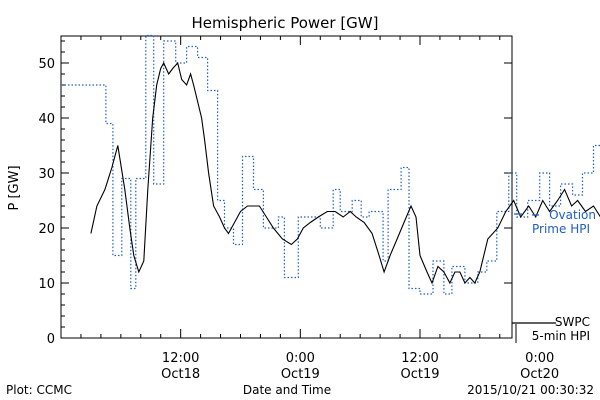 The height and width of the screenshot is (400, 600). I want to click on x-tick-date-label: Oct18, so click(180, 374).